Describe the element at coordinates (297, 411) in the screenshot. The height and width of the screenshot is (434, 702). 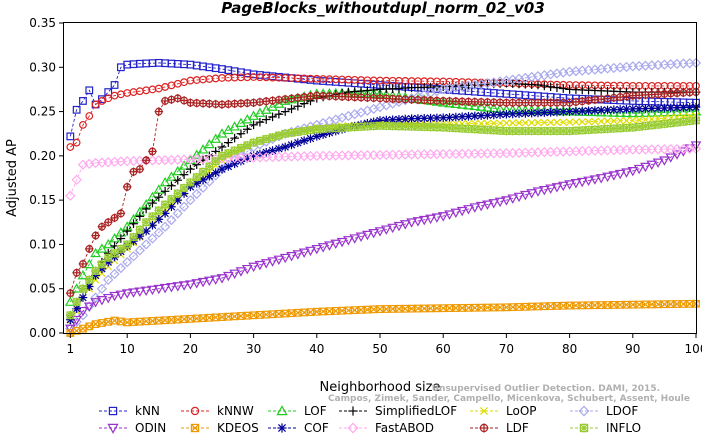
I see `legend-item-lof: LOF` at that location.